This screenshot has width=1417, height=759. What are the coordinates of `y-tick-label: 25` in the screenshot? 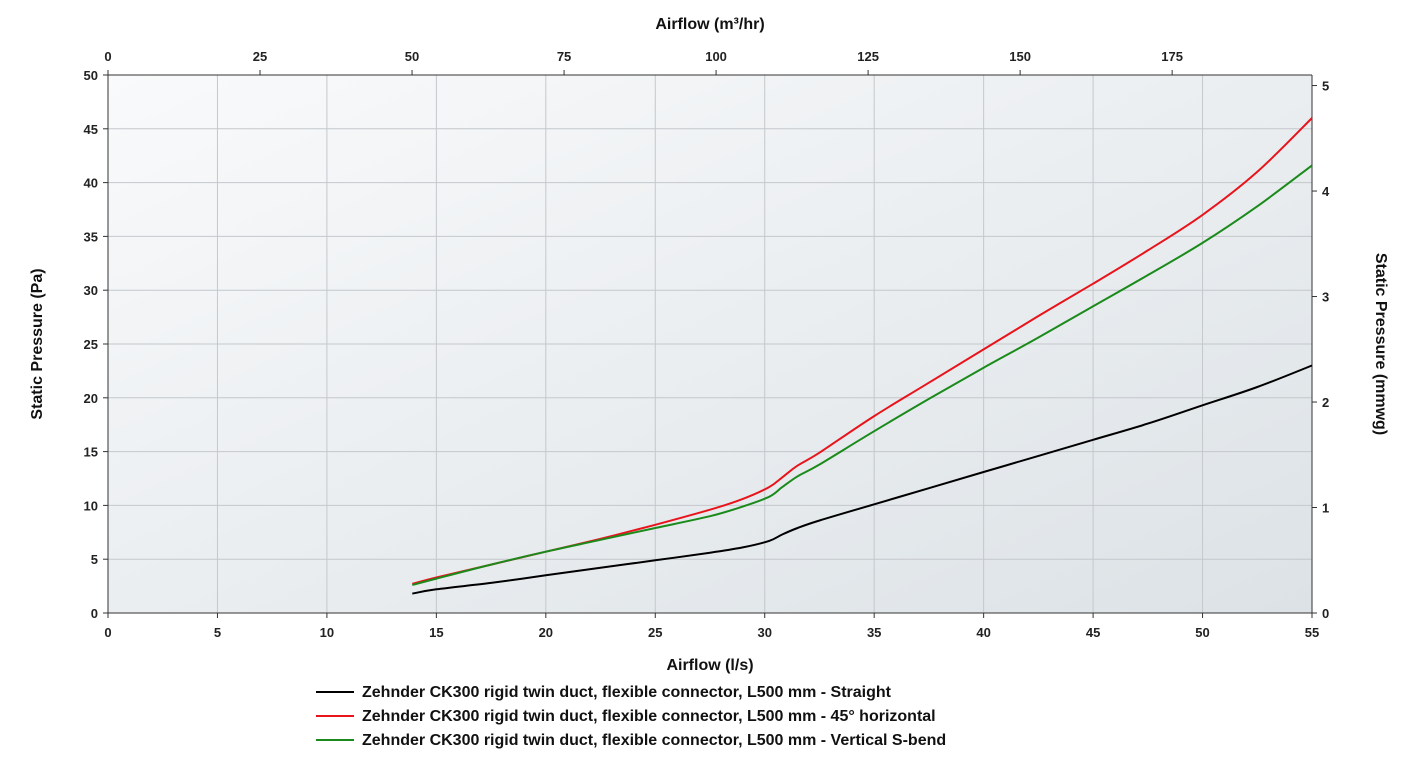 It's located at (91, 344).